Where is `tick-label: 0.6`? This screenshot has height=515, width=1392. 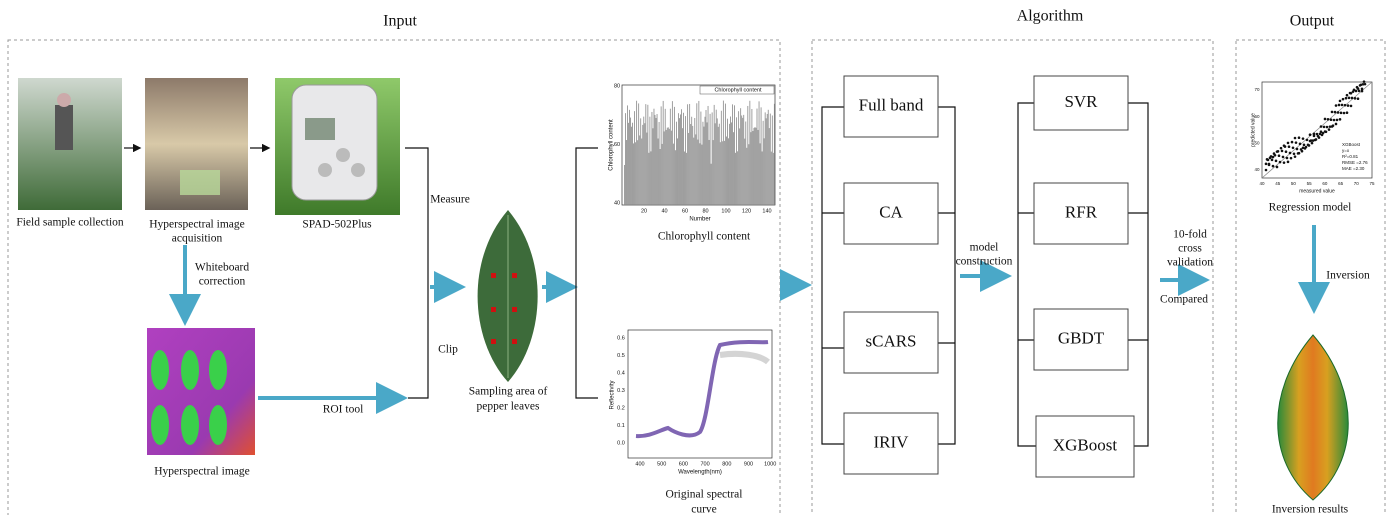
tick-label: 0.6 is located at coordinates (621, 338).